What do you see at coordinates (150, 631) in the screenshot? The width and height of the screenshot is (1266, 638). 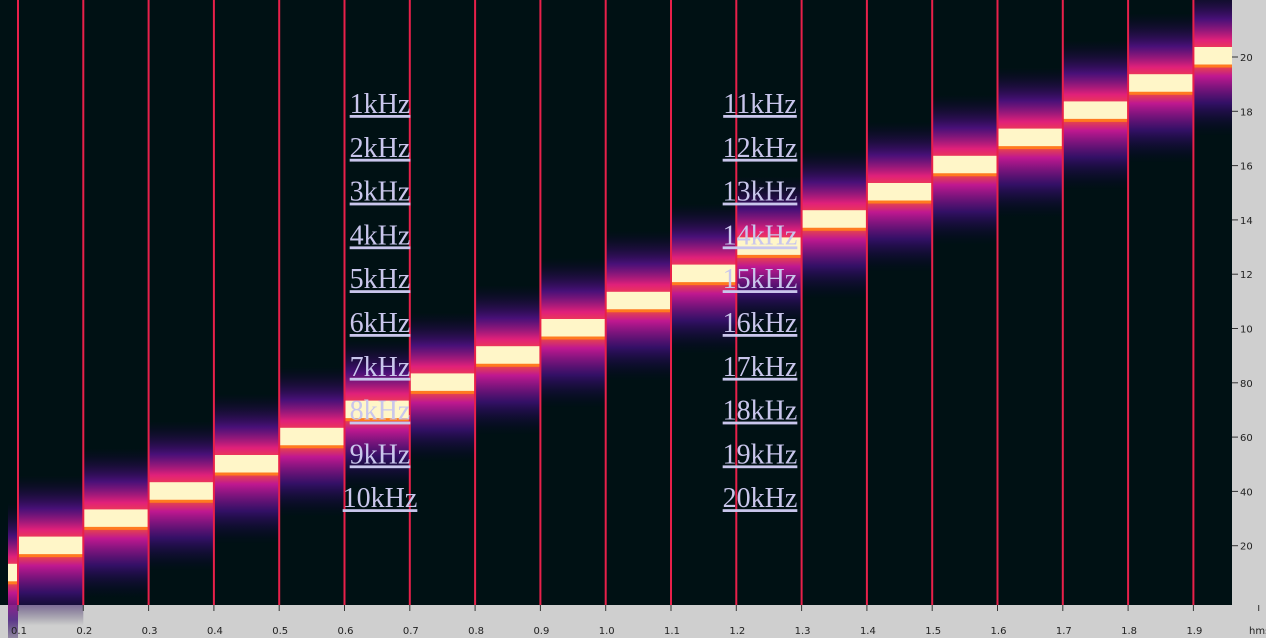 I see `x-tick-label: 0.3` at bounding box center [150, 631].